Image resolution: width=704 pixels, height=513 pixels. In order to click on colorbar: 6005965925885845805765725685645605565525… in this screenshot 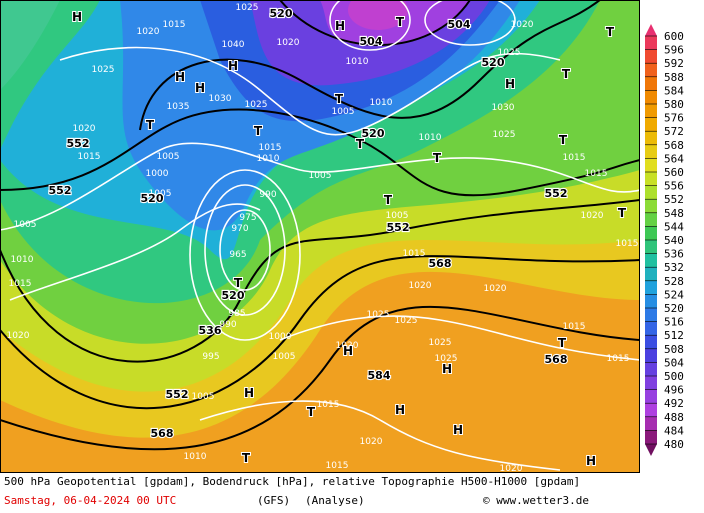, I will do `click(664, 240)`.